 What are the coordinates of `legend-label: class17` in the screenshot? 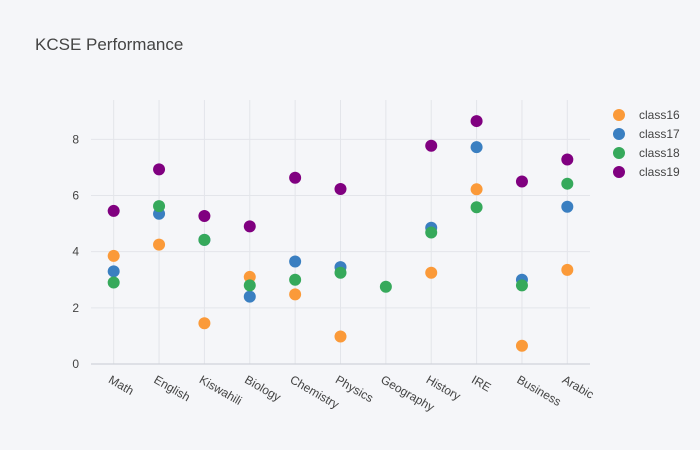 It's located at (659, 134).